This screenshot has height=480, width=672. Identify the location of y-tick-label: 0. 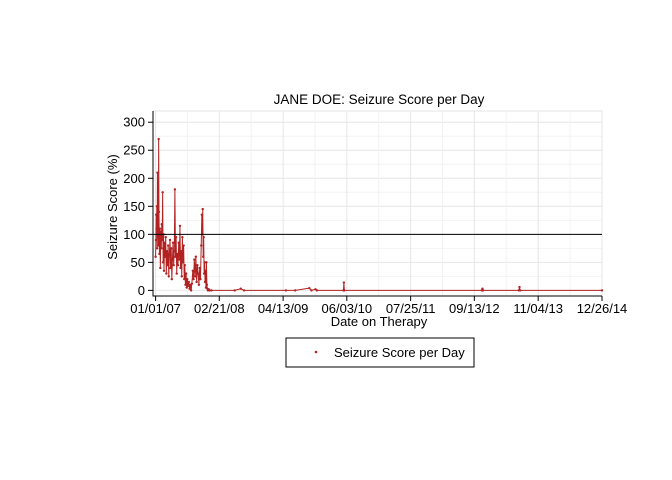
(141, 290).